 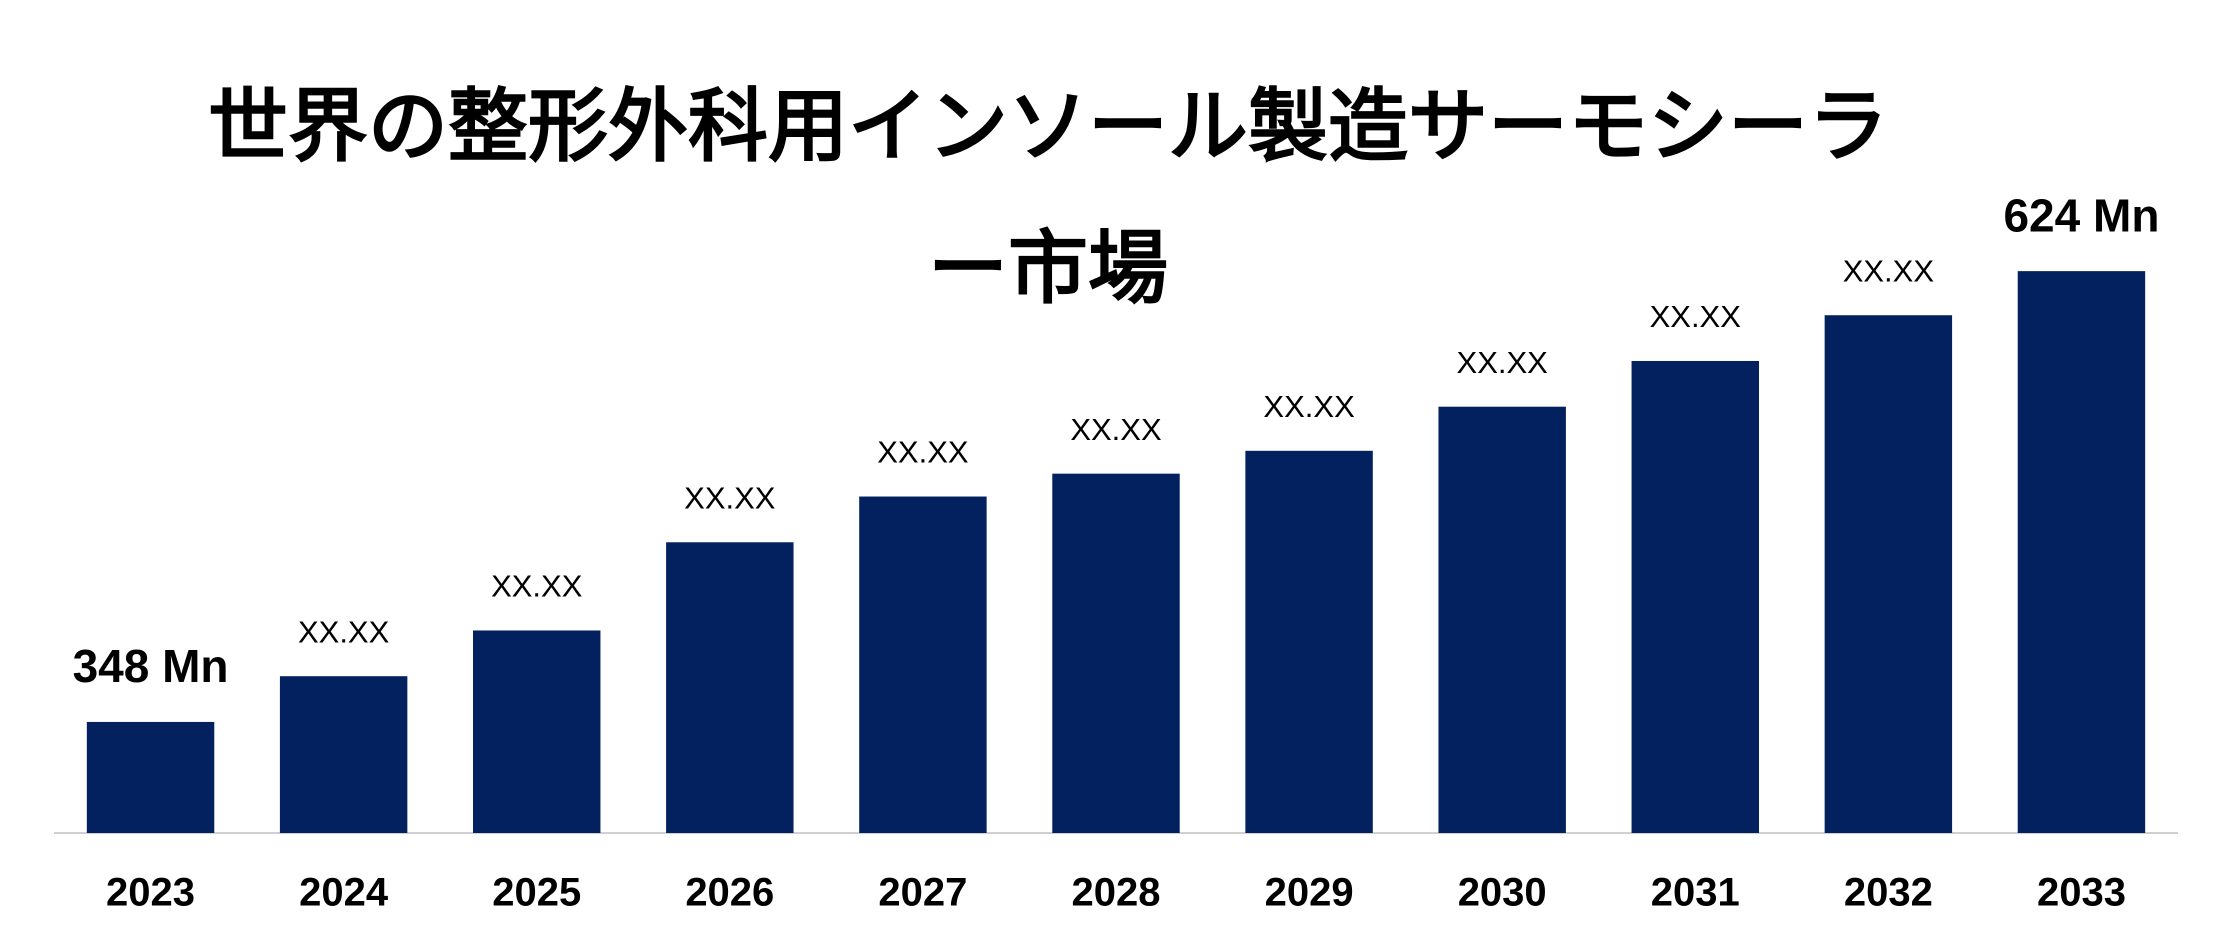 I want to click on x-tick-label: 2032, so click(x=1888, y=893).